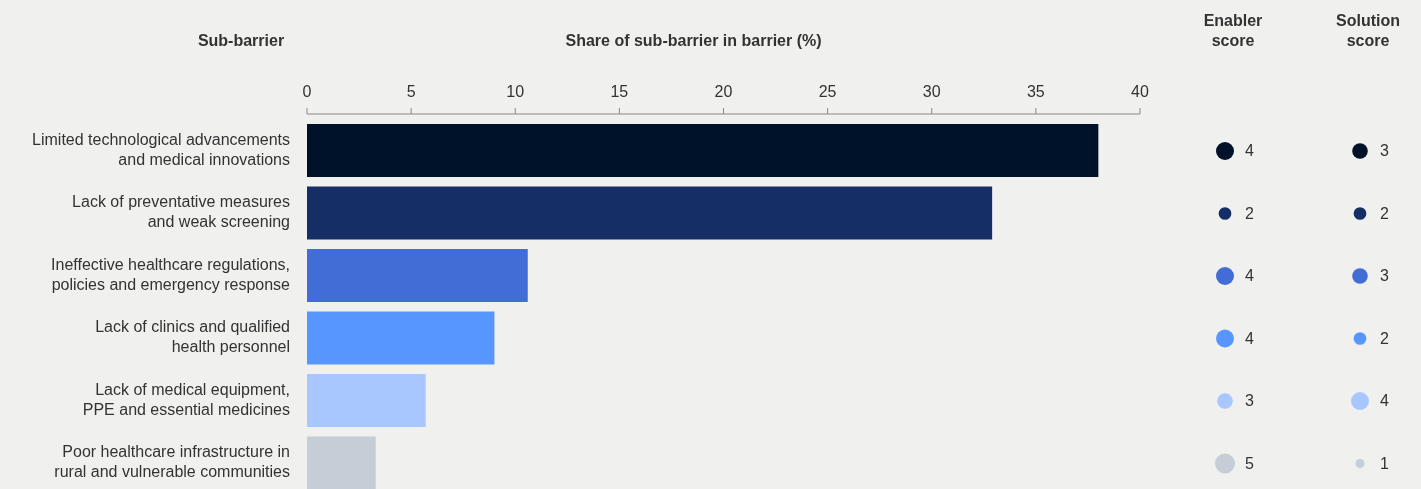 The width and height of the screenshot is (1421, 489). Describe the element at coordinates (172, 462) in the screenshot. I see `y-tick-label: Poor healthcare infrastructure in rural and vulnerable communities` at that location.